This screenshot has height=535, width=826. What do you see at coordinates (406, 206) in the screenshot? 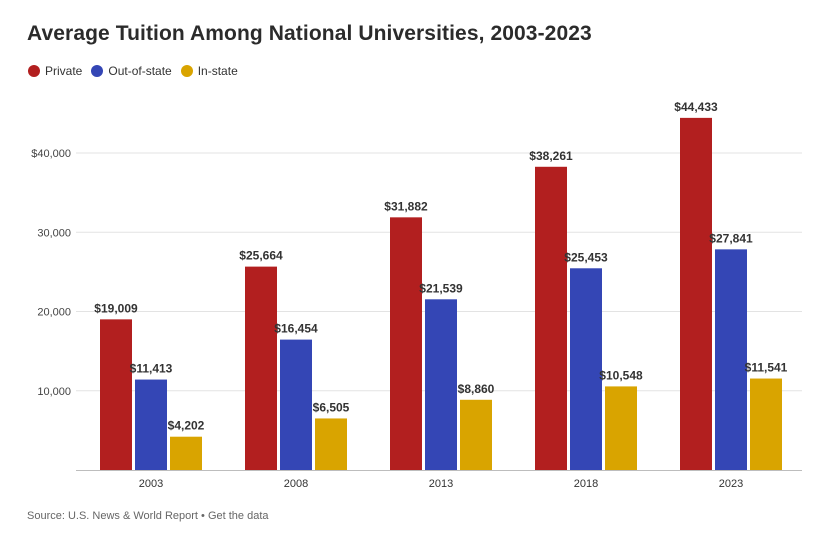
I see `data-label-private-2013: $31,882` at bounding box center [406, 206].